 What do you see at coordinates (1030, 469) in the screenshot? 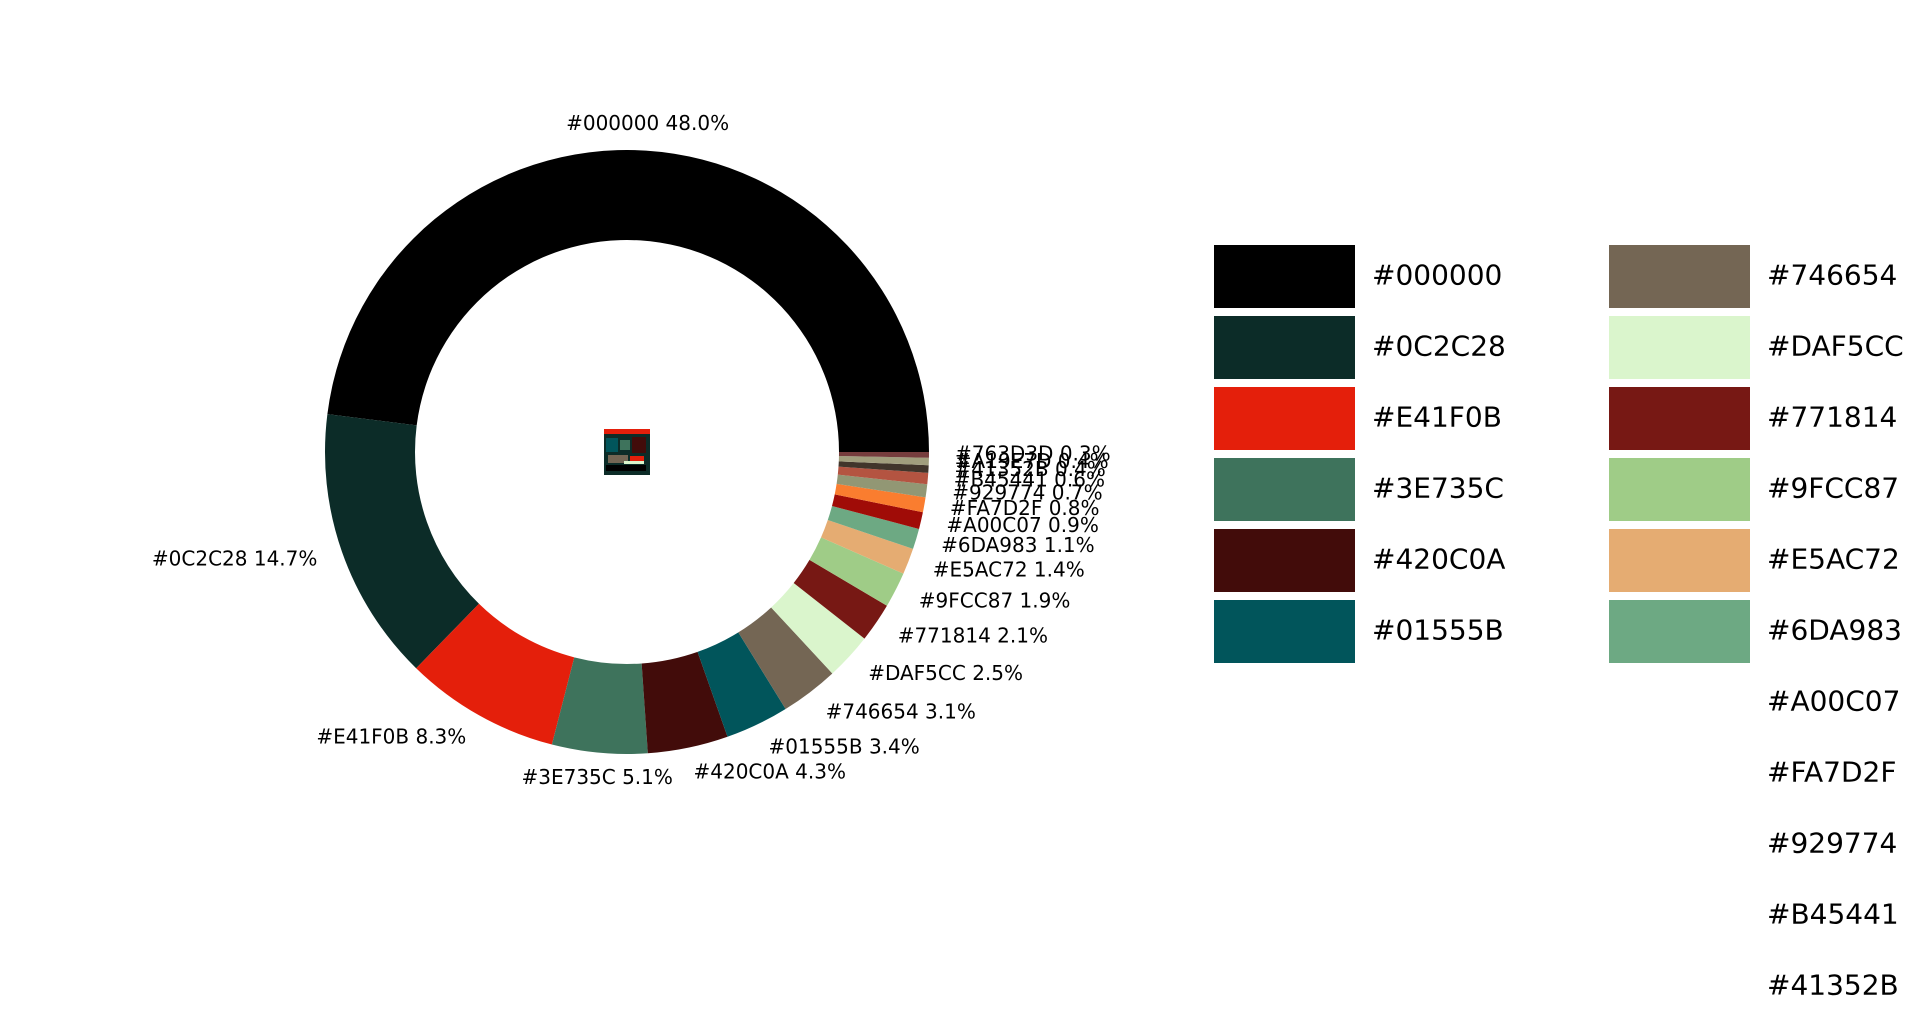
I see `slice-label-41352b: #41352B 0.4%` at bounding box center [1030, 469].